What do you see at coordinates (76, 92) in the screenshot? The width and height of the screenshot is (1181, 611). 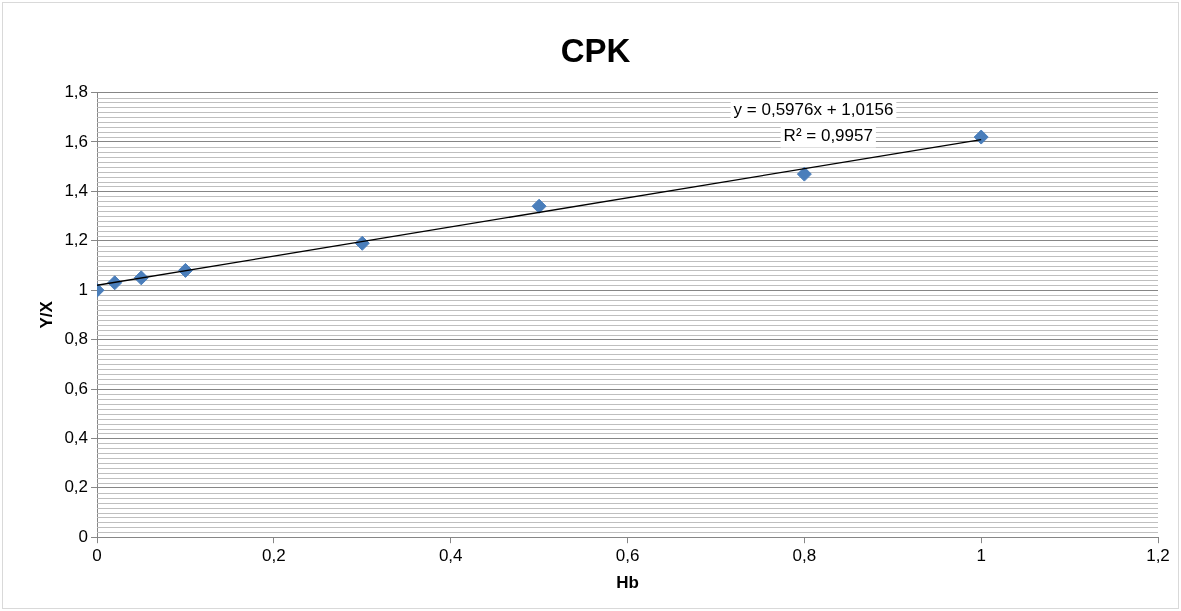 I see `y-tick-label: 1,8` at bounding box center [76, 92].